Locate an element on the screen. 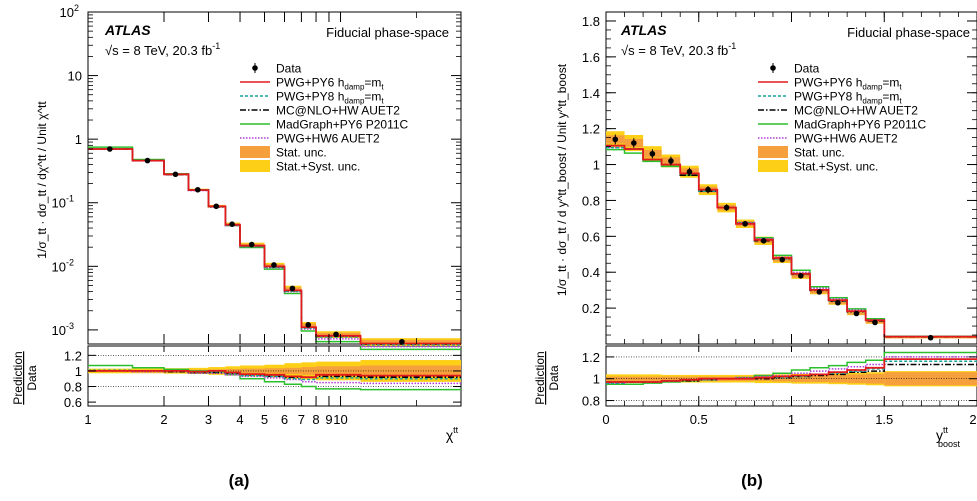  panel-b-atlas-label: ATLAS is located at coordinates (643, 30).